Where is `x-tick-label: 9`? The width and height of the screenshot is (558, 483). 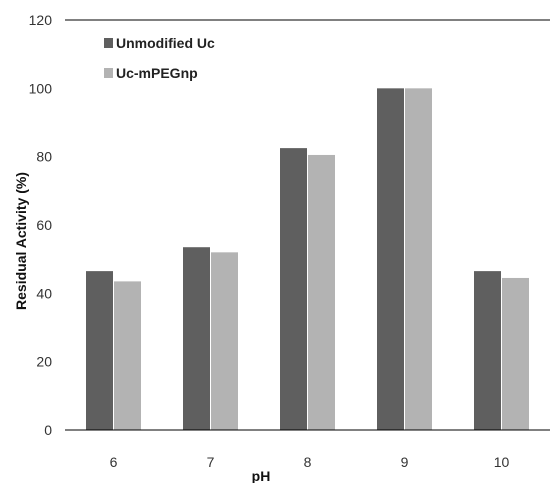 x-tick-label: 9 is located at coordinates (405, 462).